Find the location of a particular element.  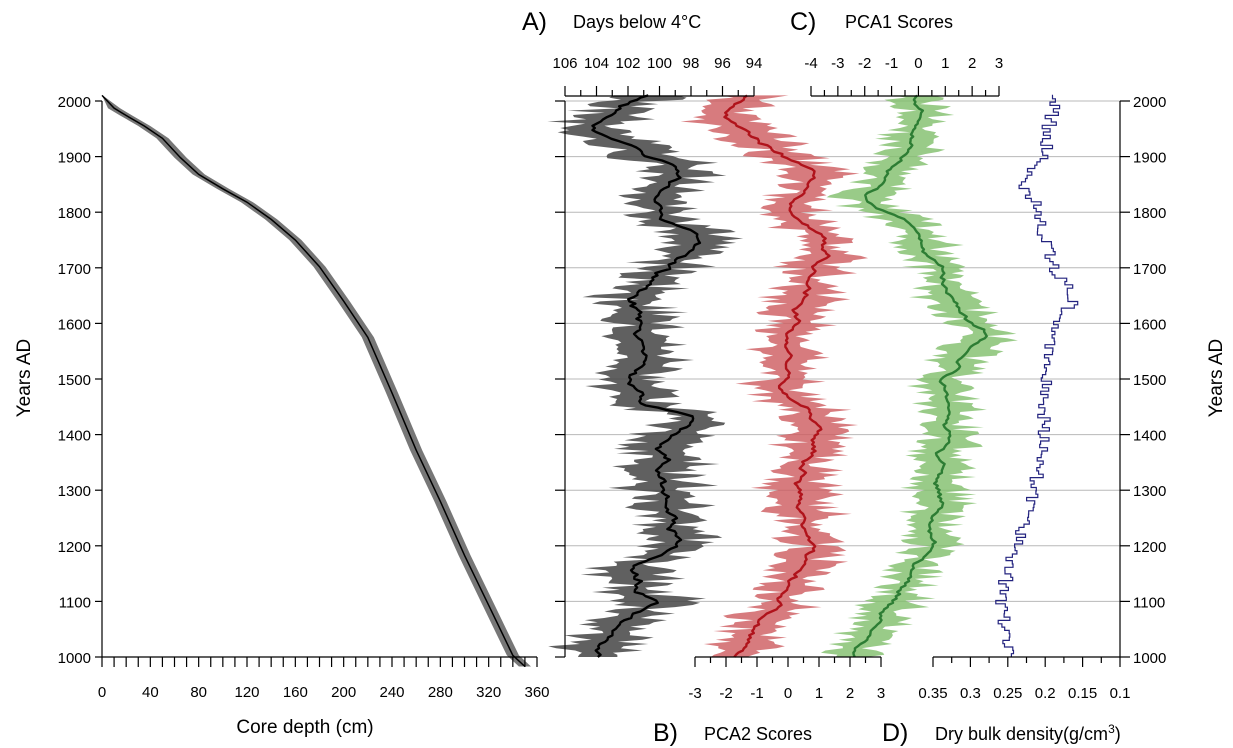

panel-b-title: PCA2 Scores is located at coordinates (758, 734).